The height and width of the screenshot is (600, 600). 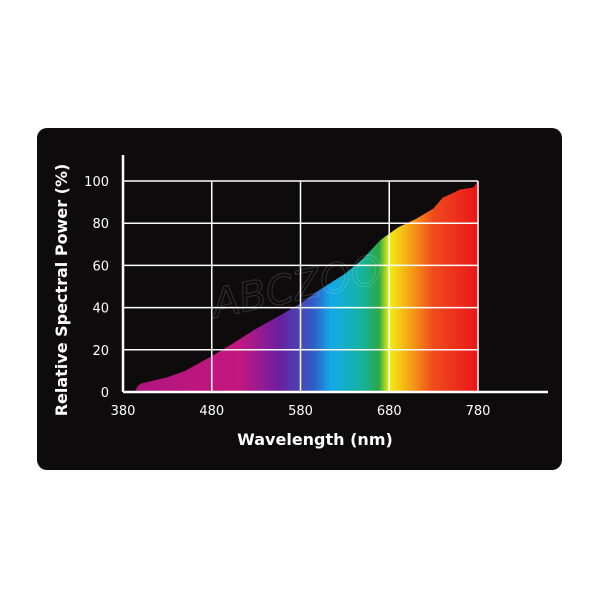 I want to click on y-tick-label: 60, so click(x=100, y=266).